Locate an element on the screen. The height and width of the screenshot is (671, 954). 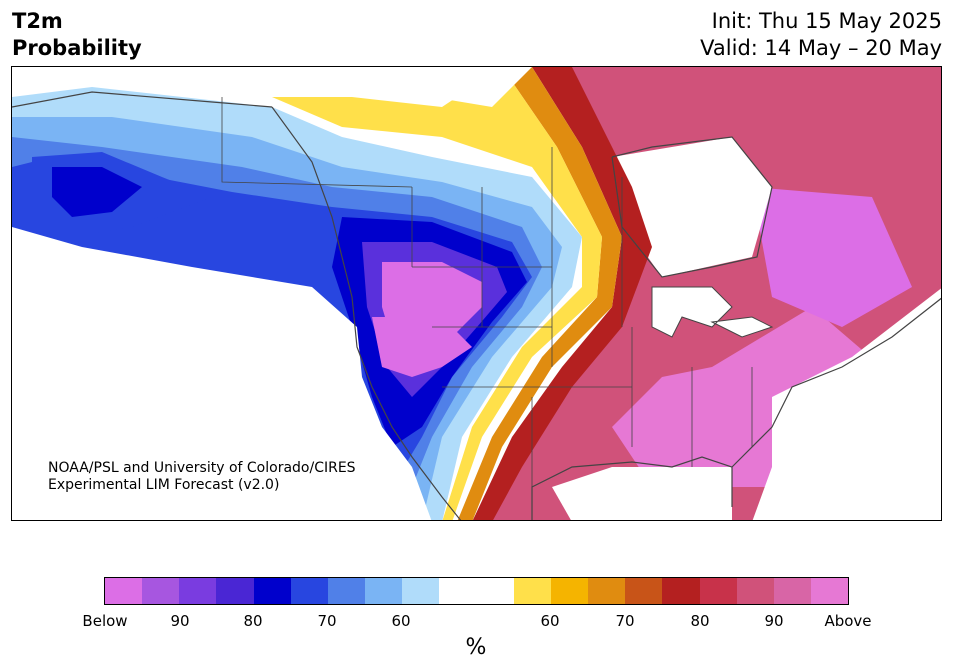
alaska-core is located at coordinates (97, 192).